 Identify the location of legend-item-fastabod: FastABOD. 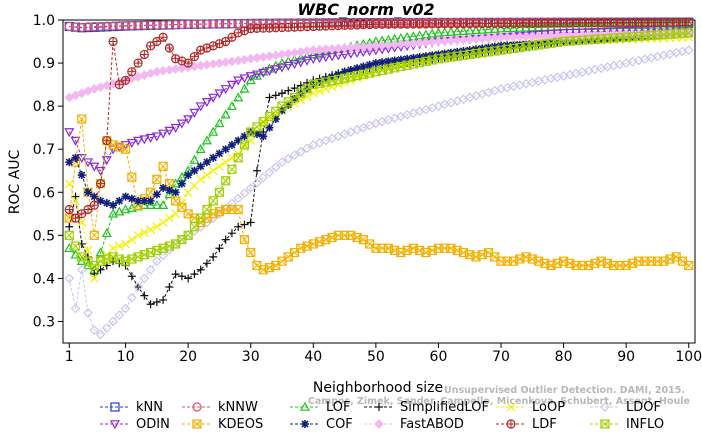
(414, 424).